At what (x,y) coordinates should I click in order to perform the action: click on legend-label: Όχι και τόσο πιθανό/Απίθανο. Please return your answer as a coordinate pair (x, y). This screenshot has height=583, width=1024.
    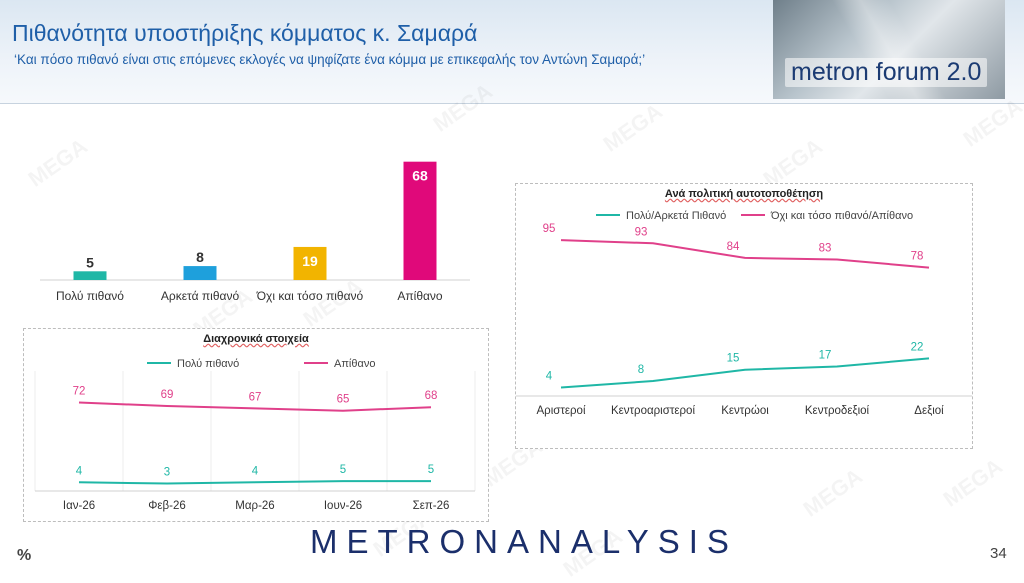
    Looking at the image, I should click on (841, 216).